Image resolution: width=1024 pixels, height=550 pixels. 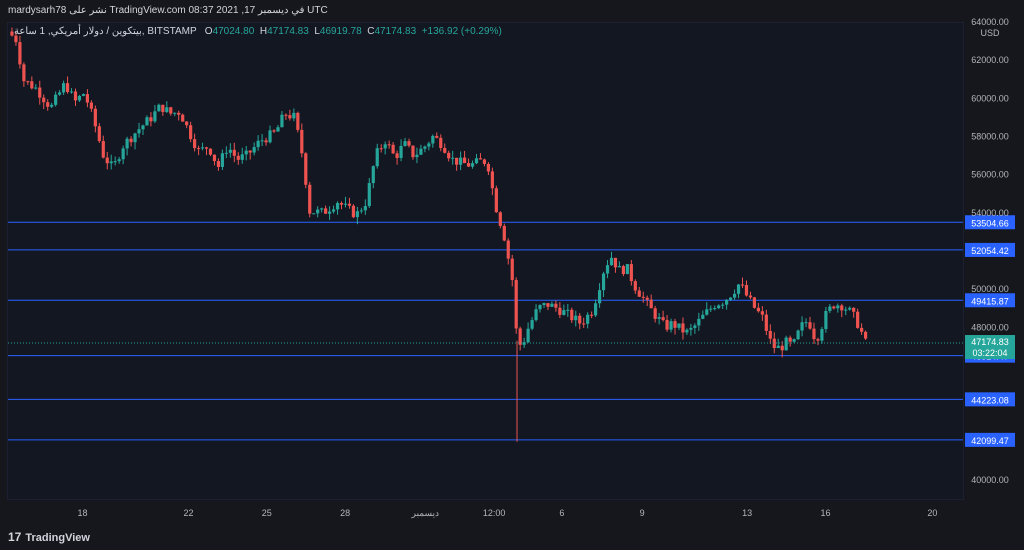 What do you see at coordinates (747, 513) in the screenshot?
I see `x-tick-label: 13` at bounding box center [747, 513].